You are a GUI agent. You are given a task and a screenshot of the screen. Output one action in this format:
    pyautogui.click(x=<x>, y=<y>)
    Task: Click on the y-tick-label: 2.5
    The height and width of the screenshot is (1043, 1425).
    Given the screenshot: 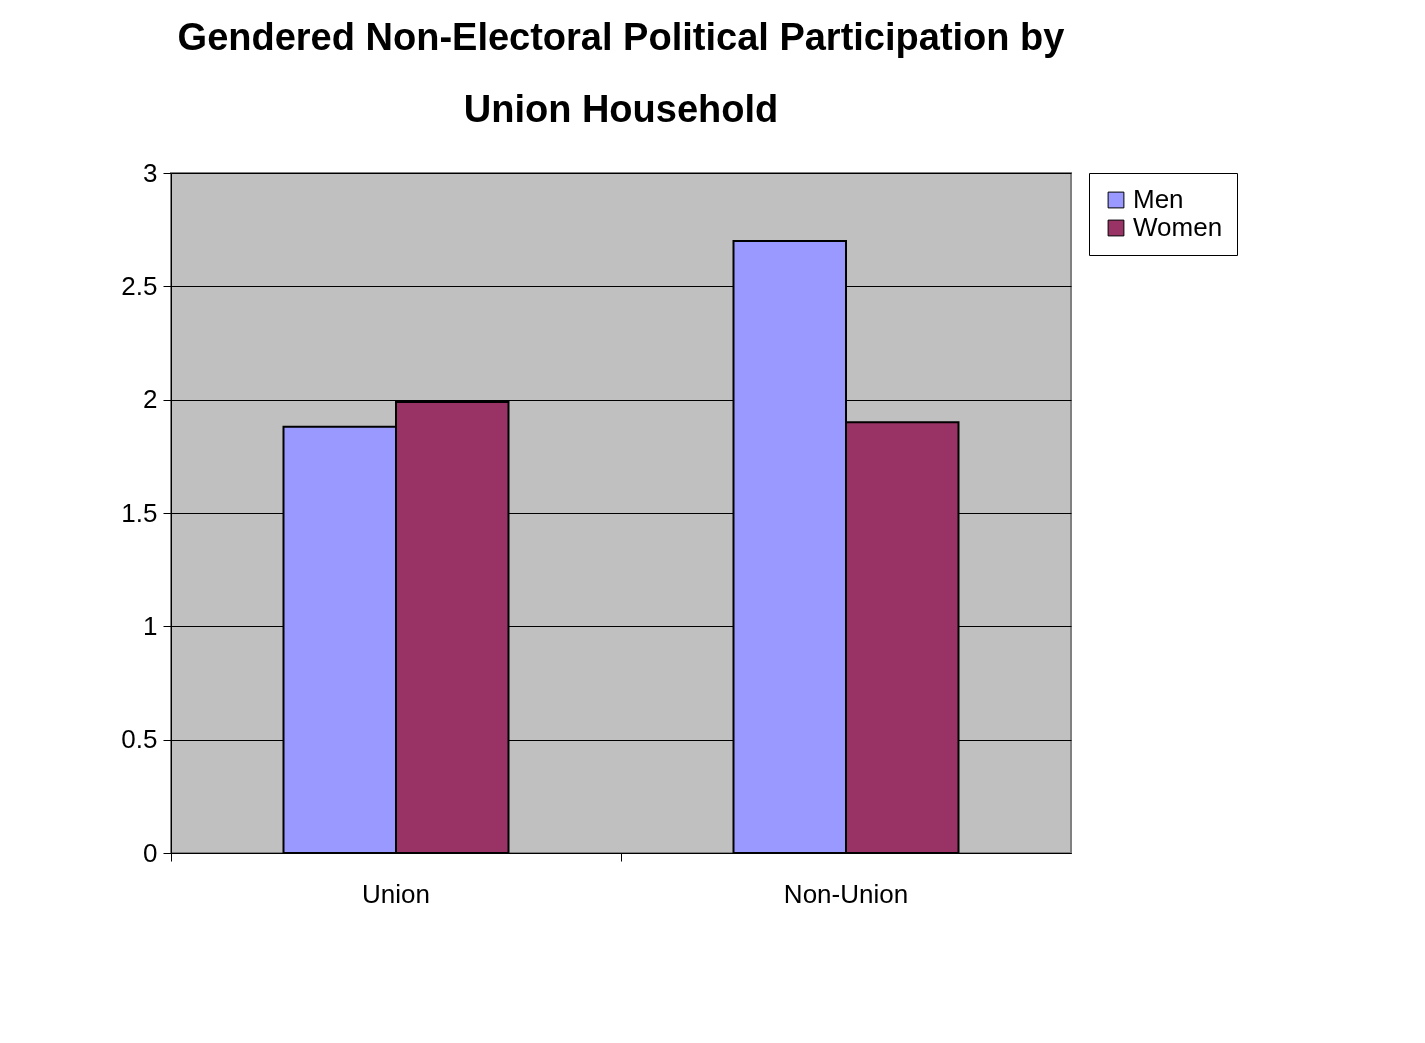 What is the action you would take?
    pyautogui.click(x=139, y=285)
    